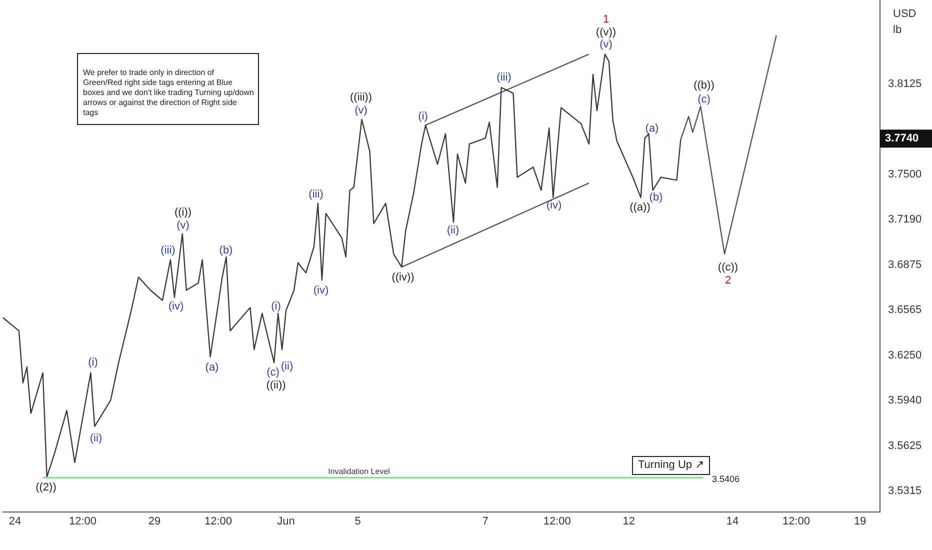 The height and width of the screenshot is (550, 932). I want to click on y-tick-label: 3.5940, so click(905, 400).